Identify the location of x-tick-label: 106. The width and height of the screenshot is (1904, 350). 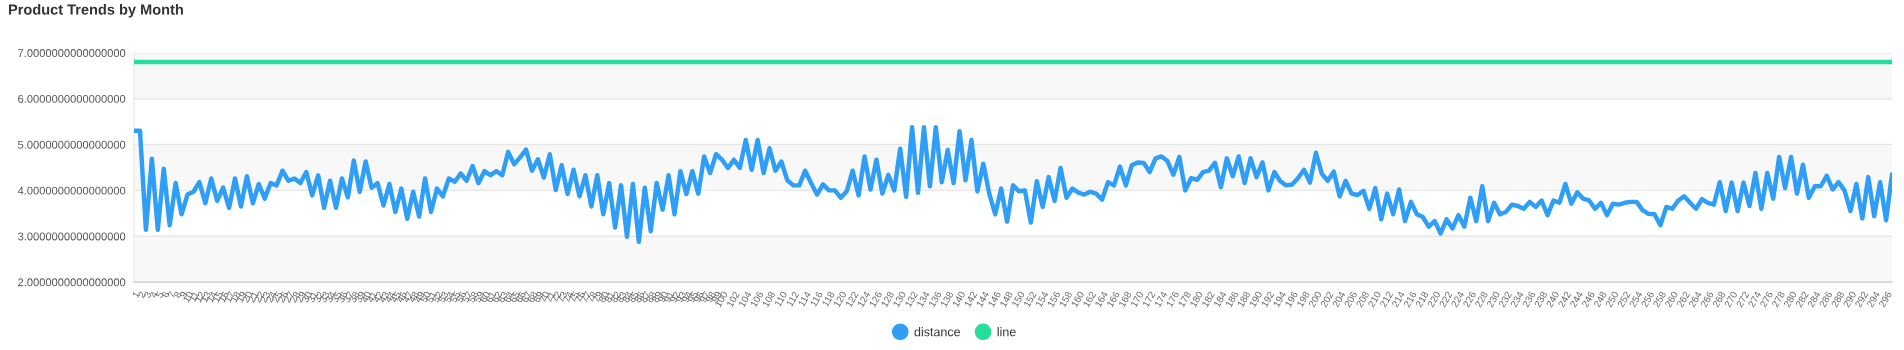
(757, 299).